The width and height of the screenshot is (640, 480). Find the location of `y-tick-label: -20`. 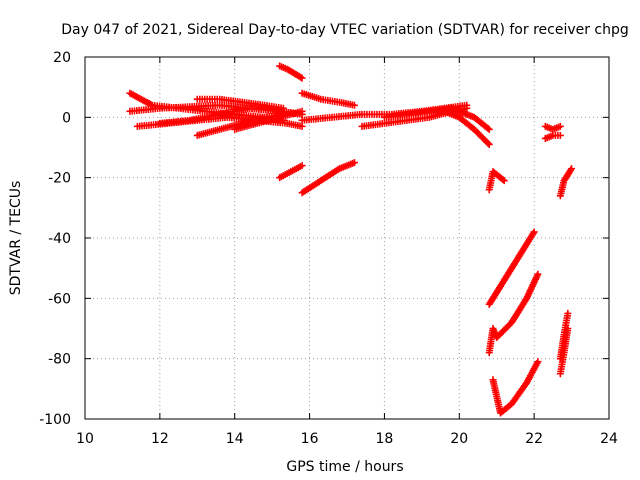

y-tick-label: -20 is located at coordinates (59, 179).